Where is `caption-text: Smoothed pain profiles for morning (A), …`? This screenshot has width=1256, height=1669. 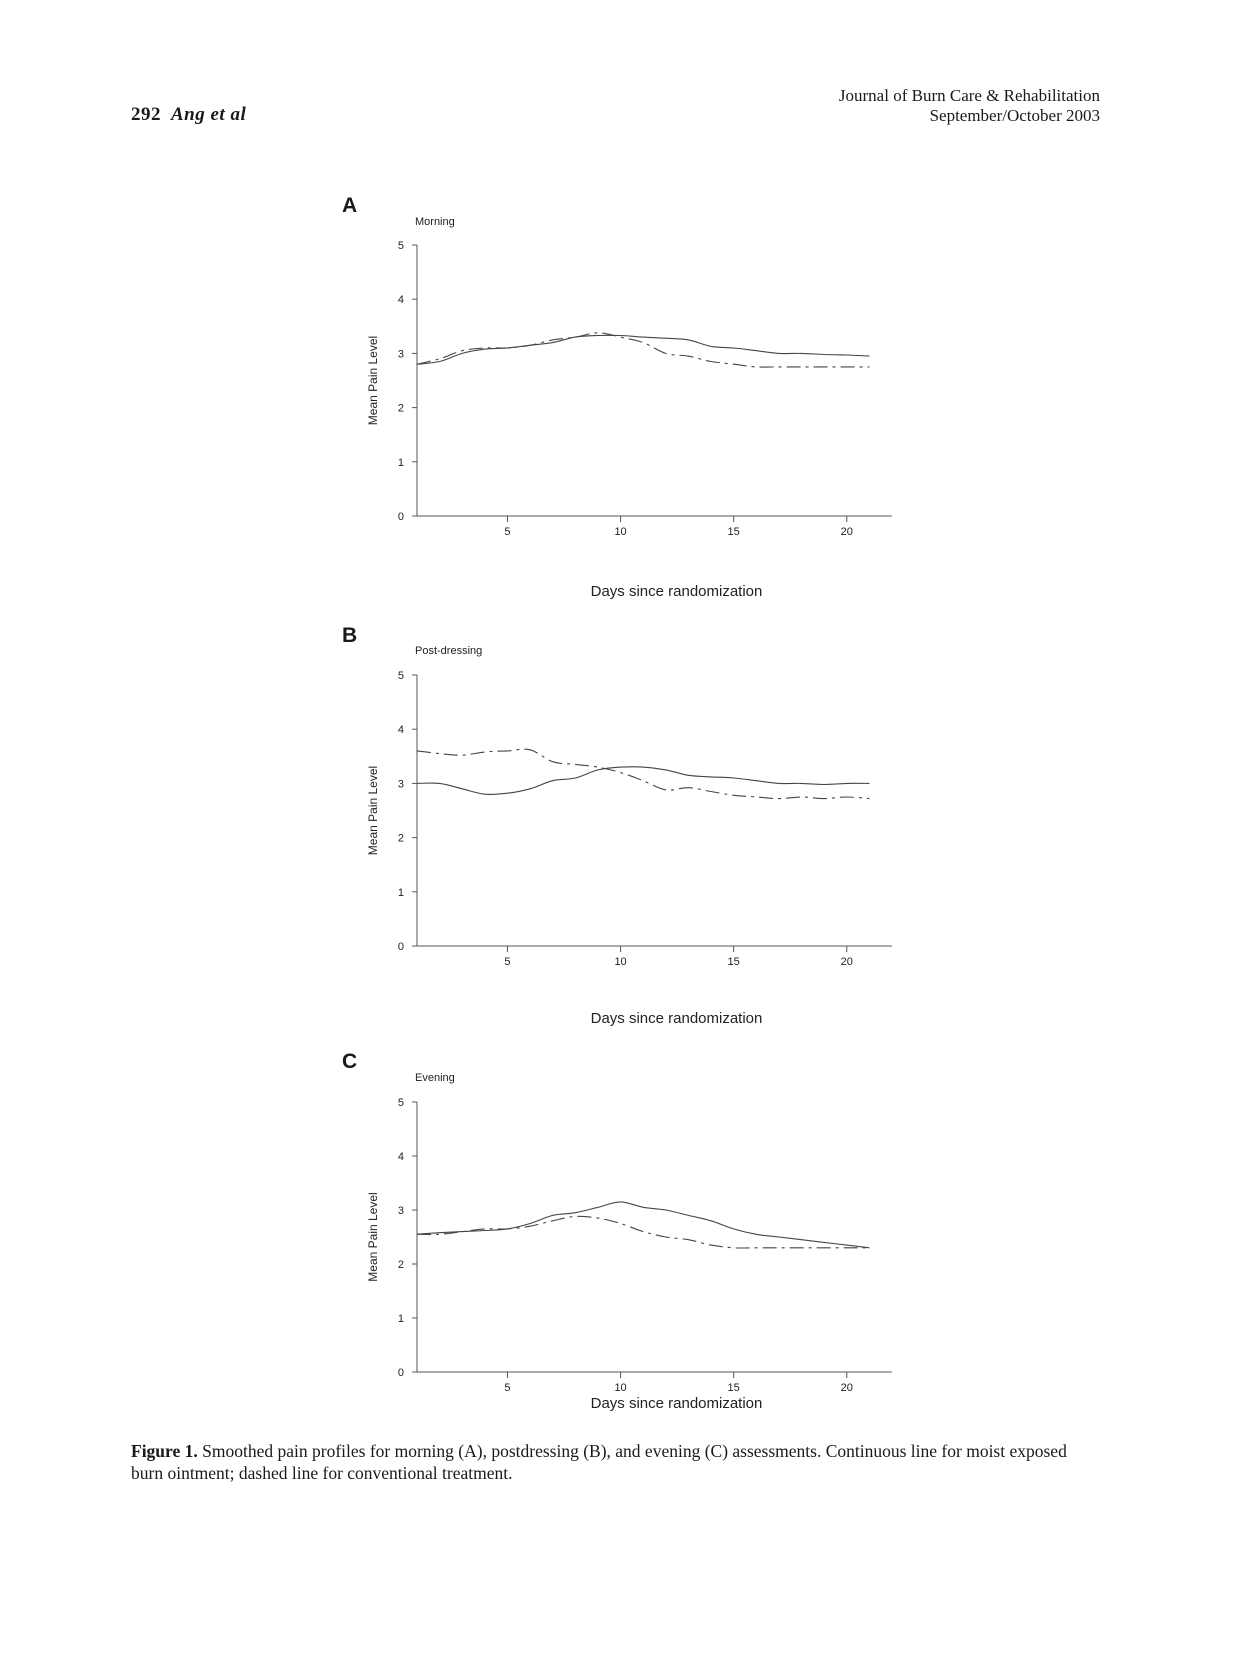 caption-text: Smoothed pain profiles for morning (A), … is located at coordinates (599, 1462).